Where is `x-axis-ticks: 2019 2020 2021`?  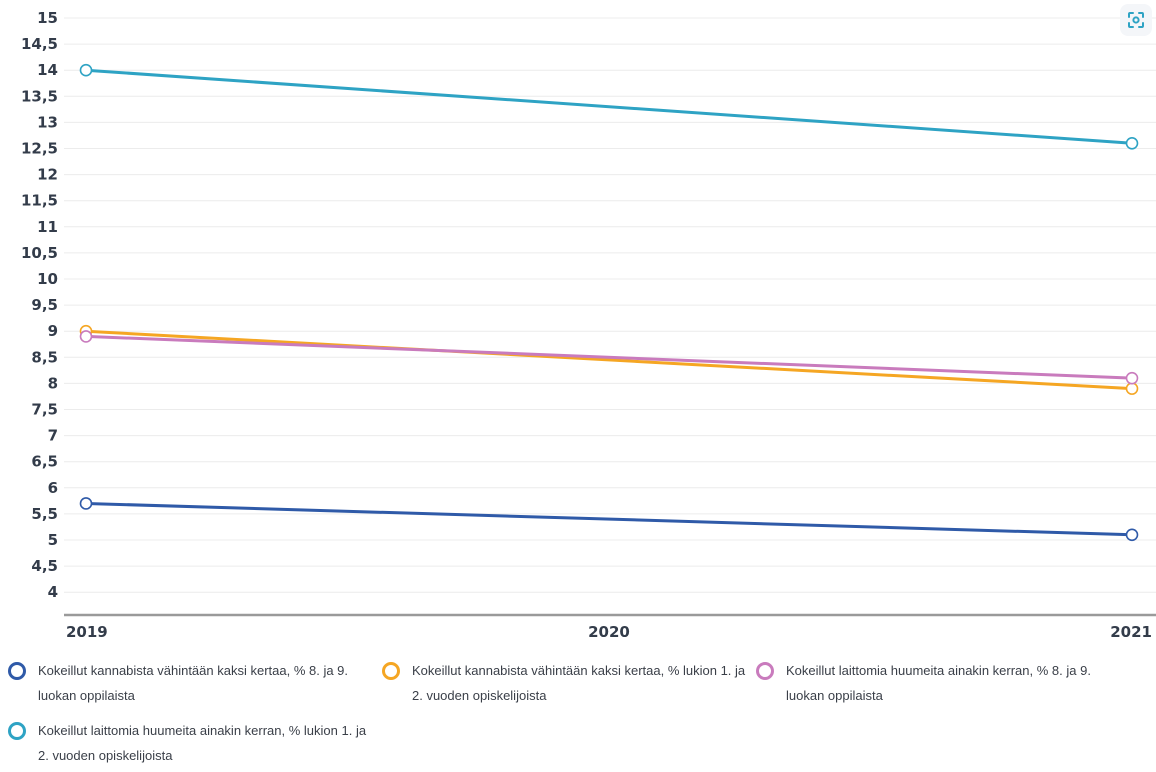
x-axis-ticks: 2019 2020 2021 is located at coordinates (609, 632).